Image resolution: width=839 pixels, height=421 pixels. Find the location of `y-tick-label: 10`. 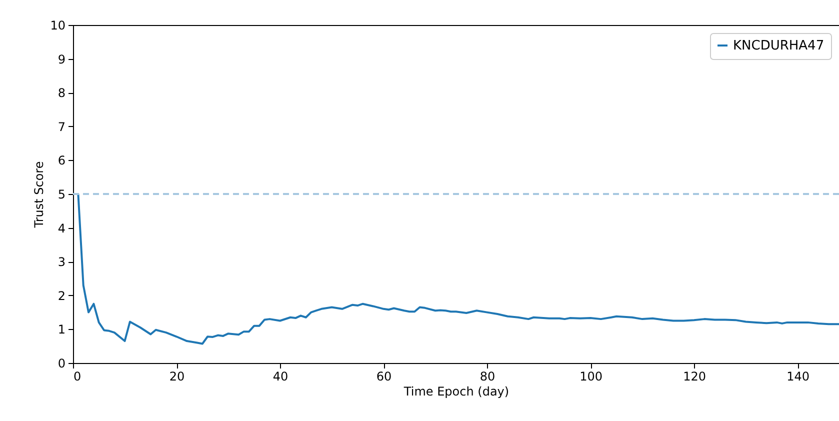

y-tick-label: 10 is located at coordinates (58, 25).